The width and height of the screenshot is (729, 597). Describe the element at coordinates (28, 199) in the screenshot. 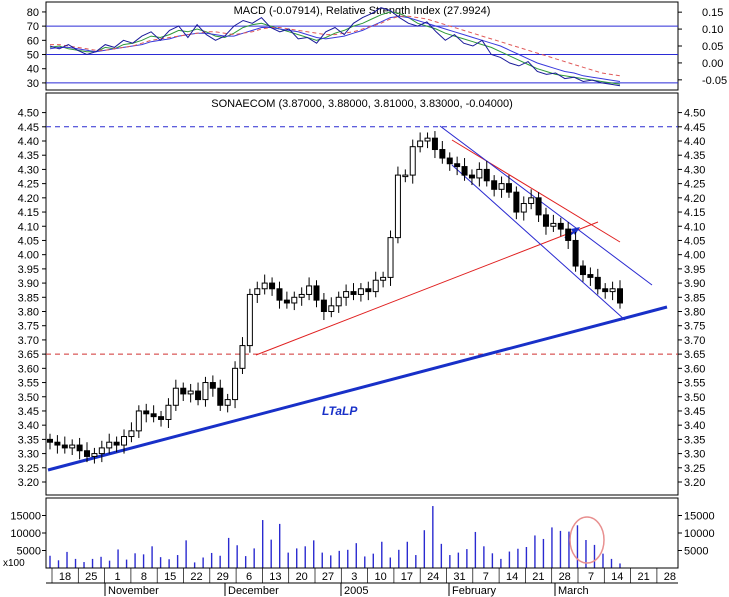

I see `price-left-tick-label: 4.20` at that location.